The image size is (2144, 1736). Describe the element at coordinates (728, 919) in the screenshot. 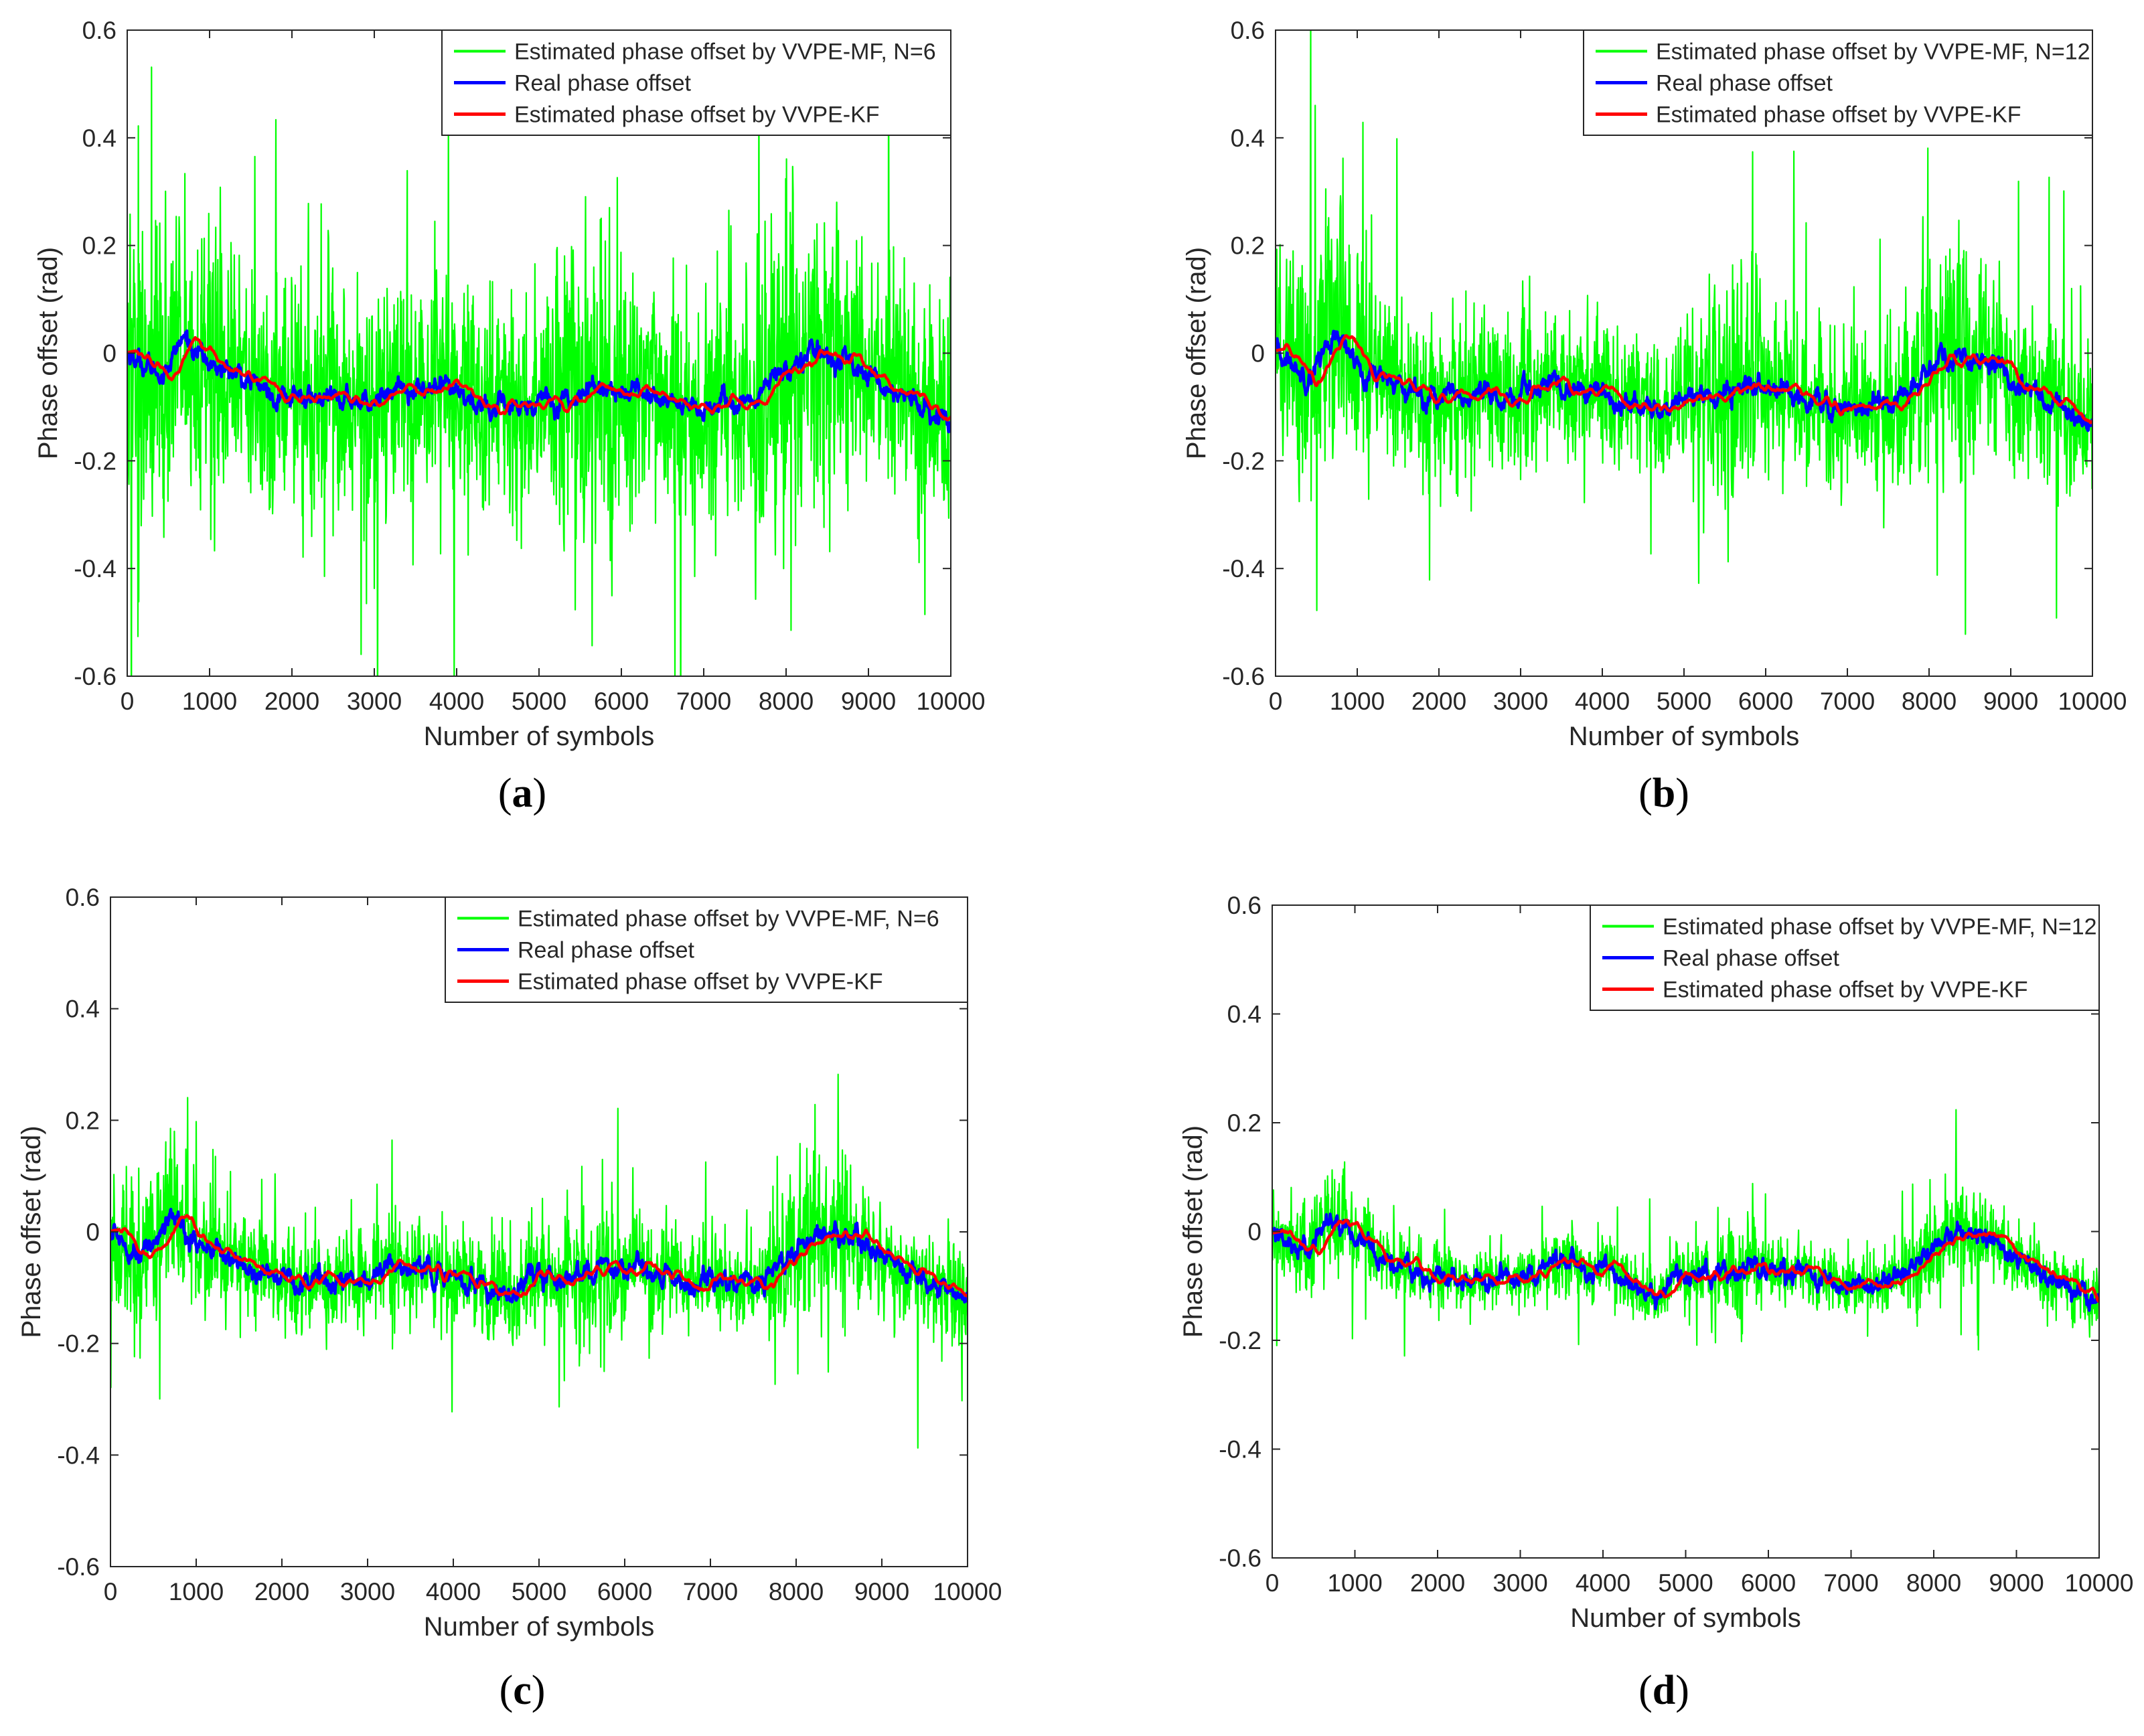

I see `legend-label-noisy: Estimated phase offset by VVPE-MF, N=6` at that location.